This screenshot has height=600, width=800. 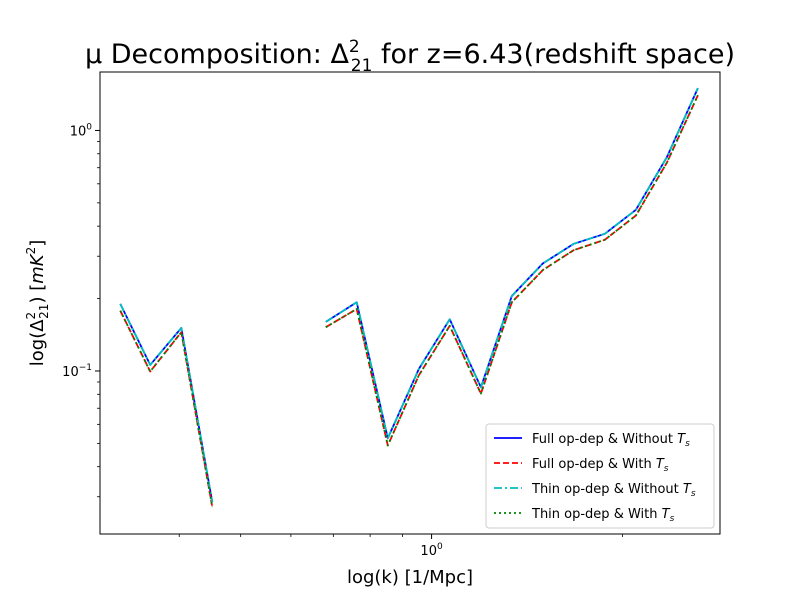 What do you see at coordinates (603, 515) in the screenshot?
I see `legend-label-4: Thin op-dep & With Ts` at bounding box center [603, 515].